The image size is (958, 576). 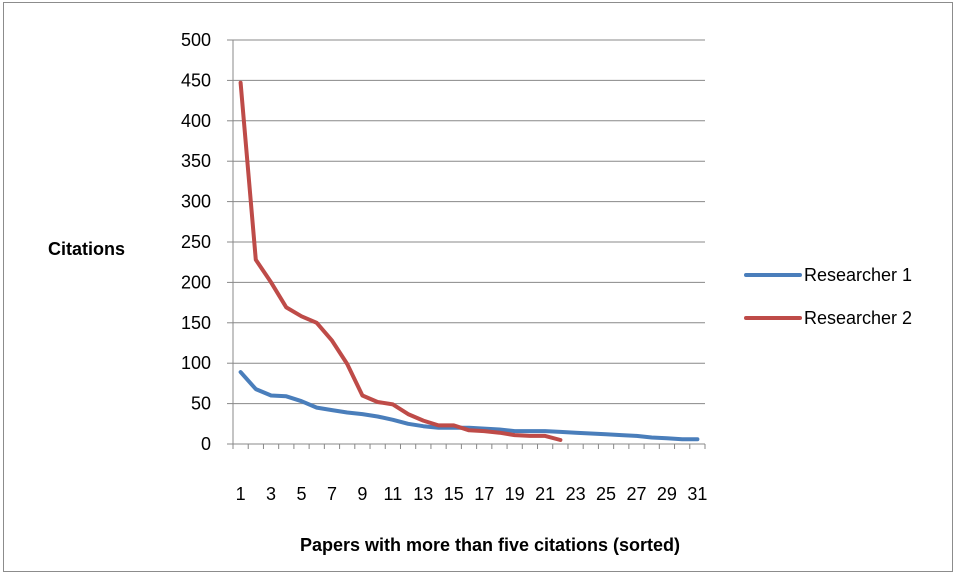 What do you see at coordinates (362, 494) in the screenshot?
I see `x-tick-label: 9` at bounding box center [362, 494].